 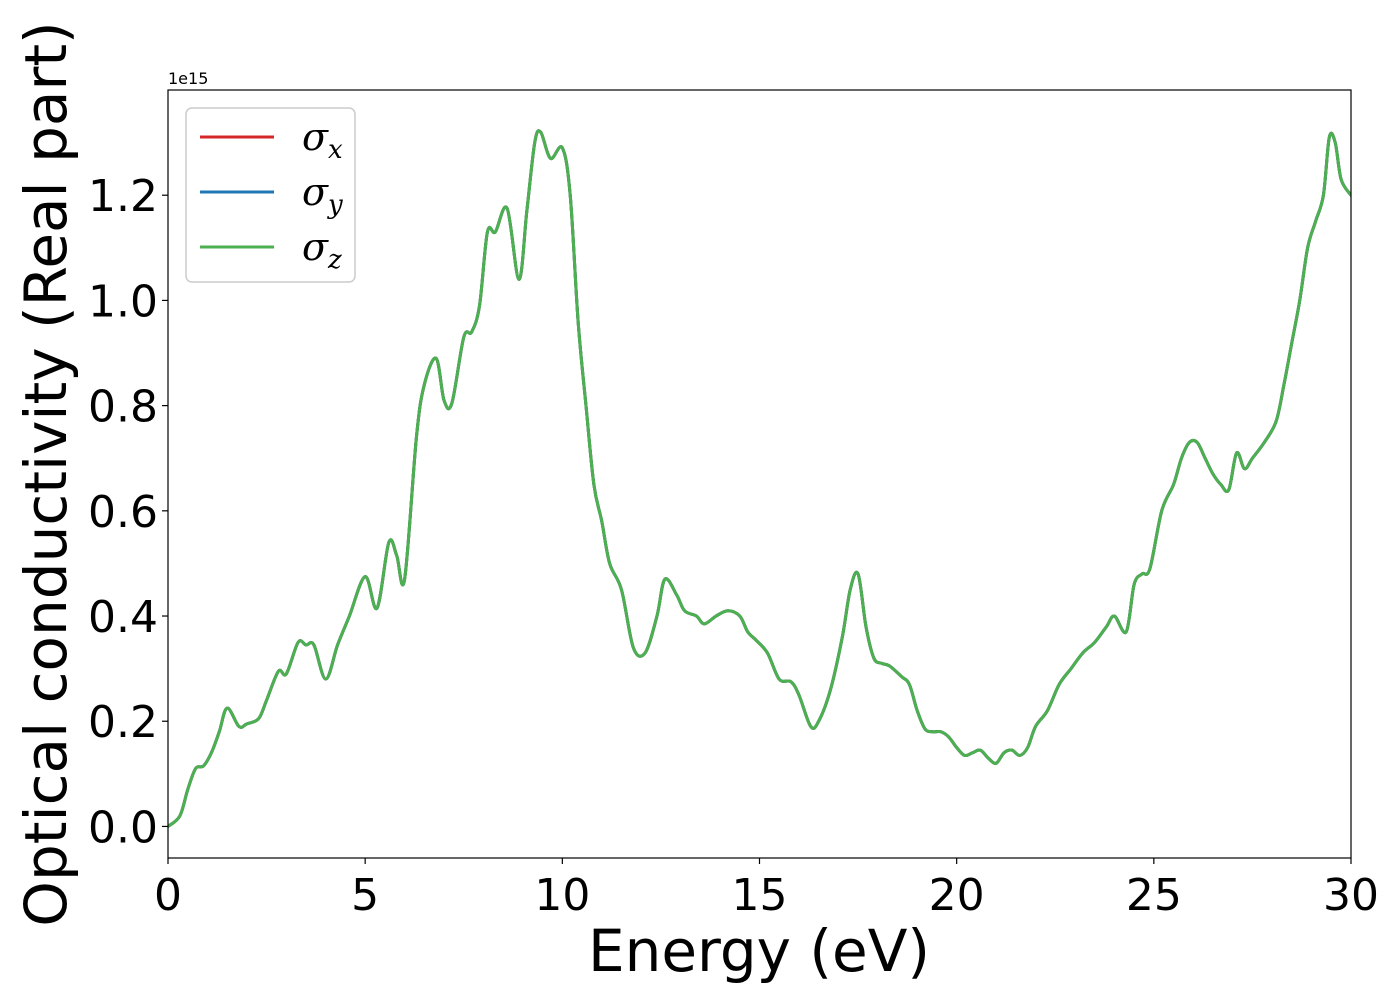 What do you see at coordinates (322, 140) in the screenshot?
I see `legend-label-x: σx` at bounding box center [322, 140].